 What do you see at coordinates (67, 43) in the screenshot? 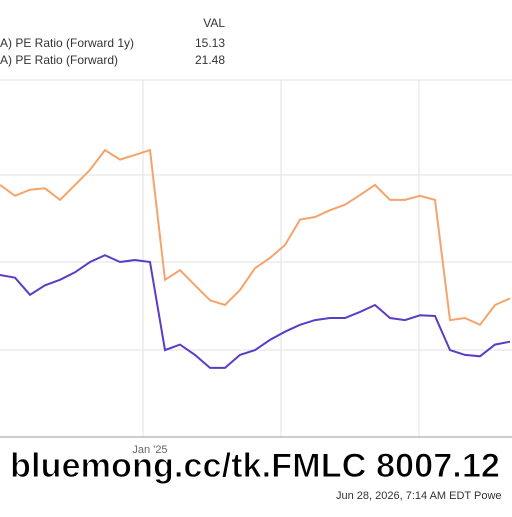
I see `legend-label: A) PE Ratio (Forward 1y)` at bounding box center [67, 43].